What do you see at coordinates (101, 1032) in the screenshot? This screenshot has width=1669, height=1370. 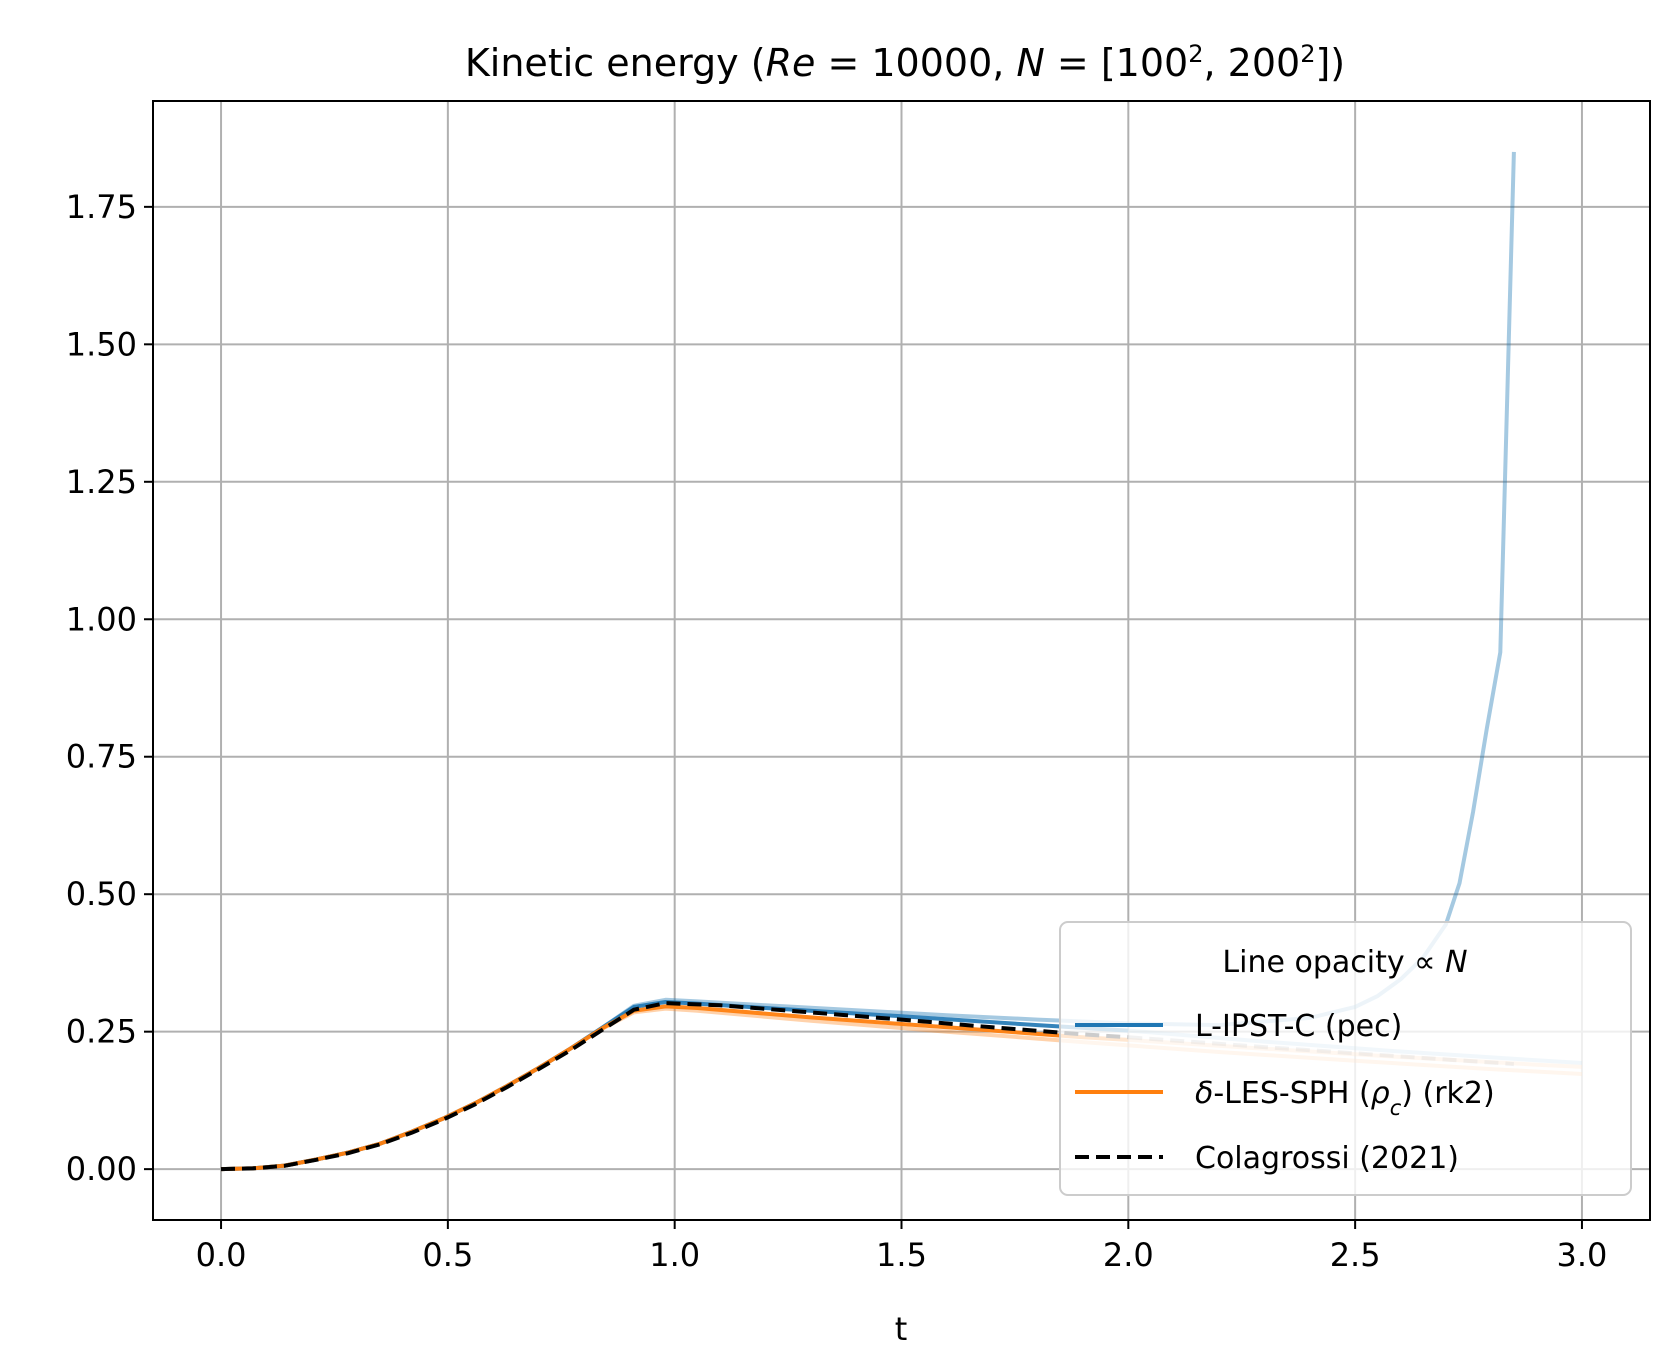 I see `y-tick-label: 0.25` at bounding box center [101, 1032].